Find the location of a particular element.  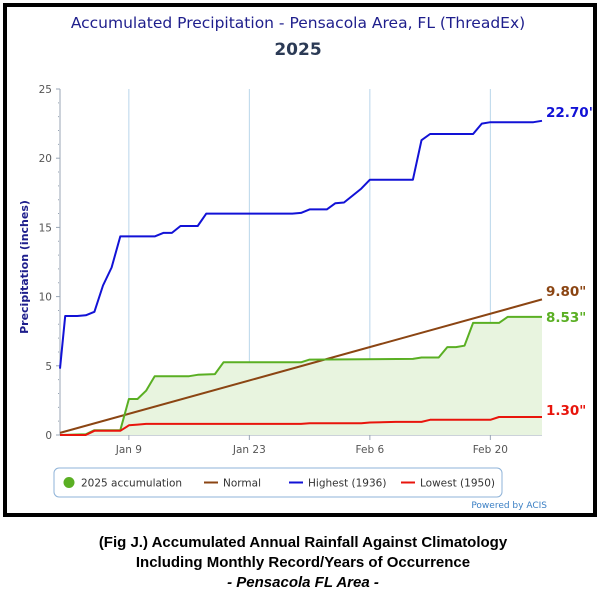

x-tick-label: Jan 9 is located at coordinates (128, 450).